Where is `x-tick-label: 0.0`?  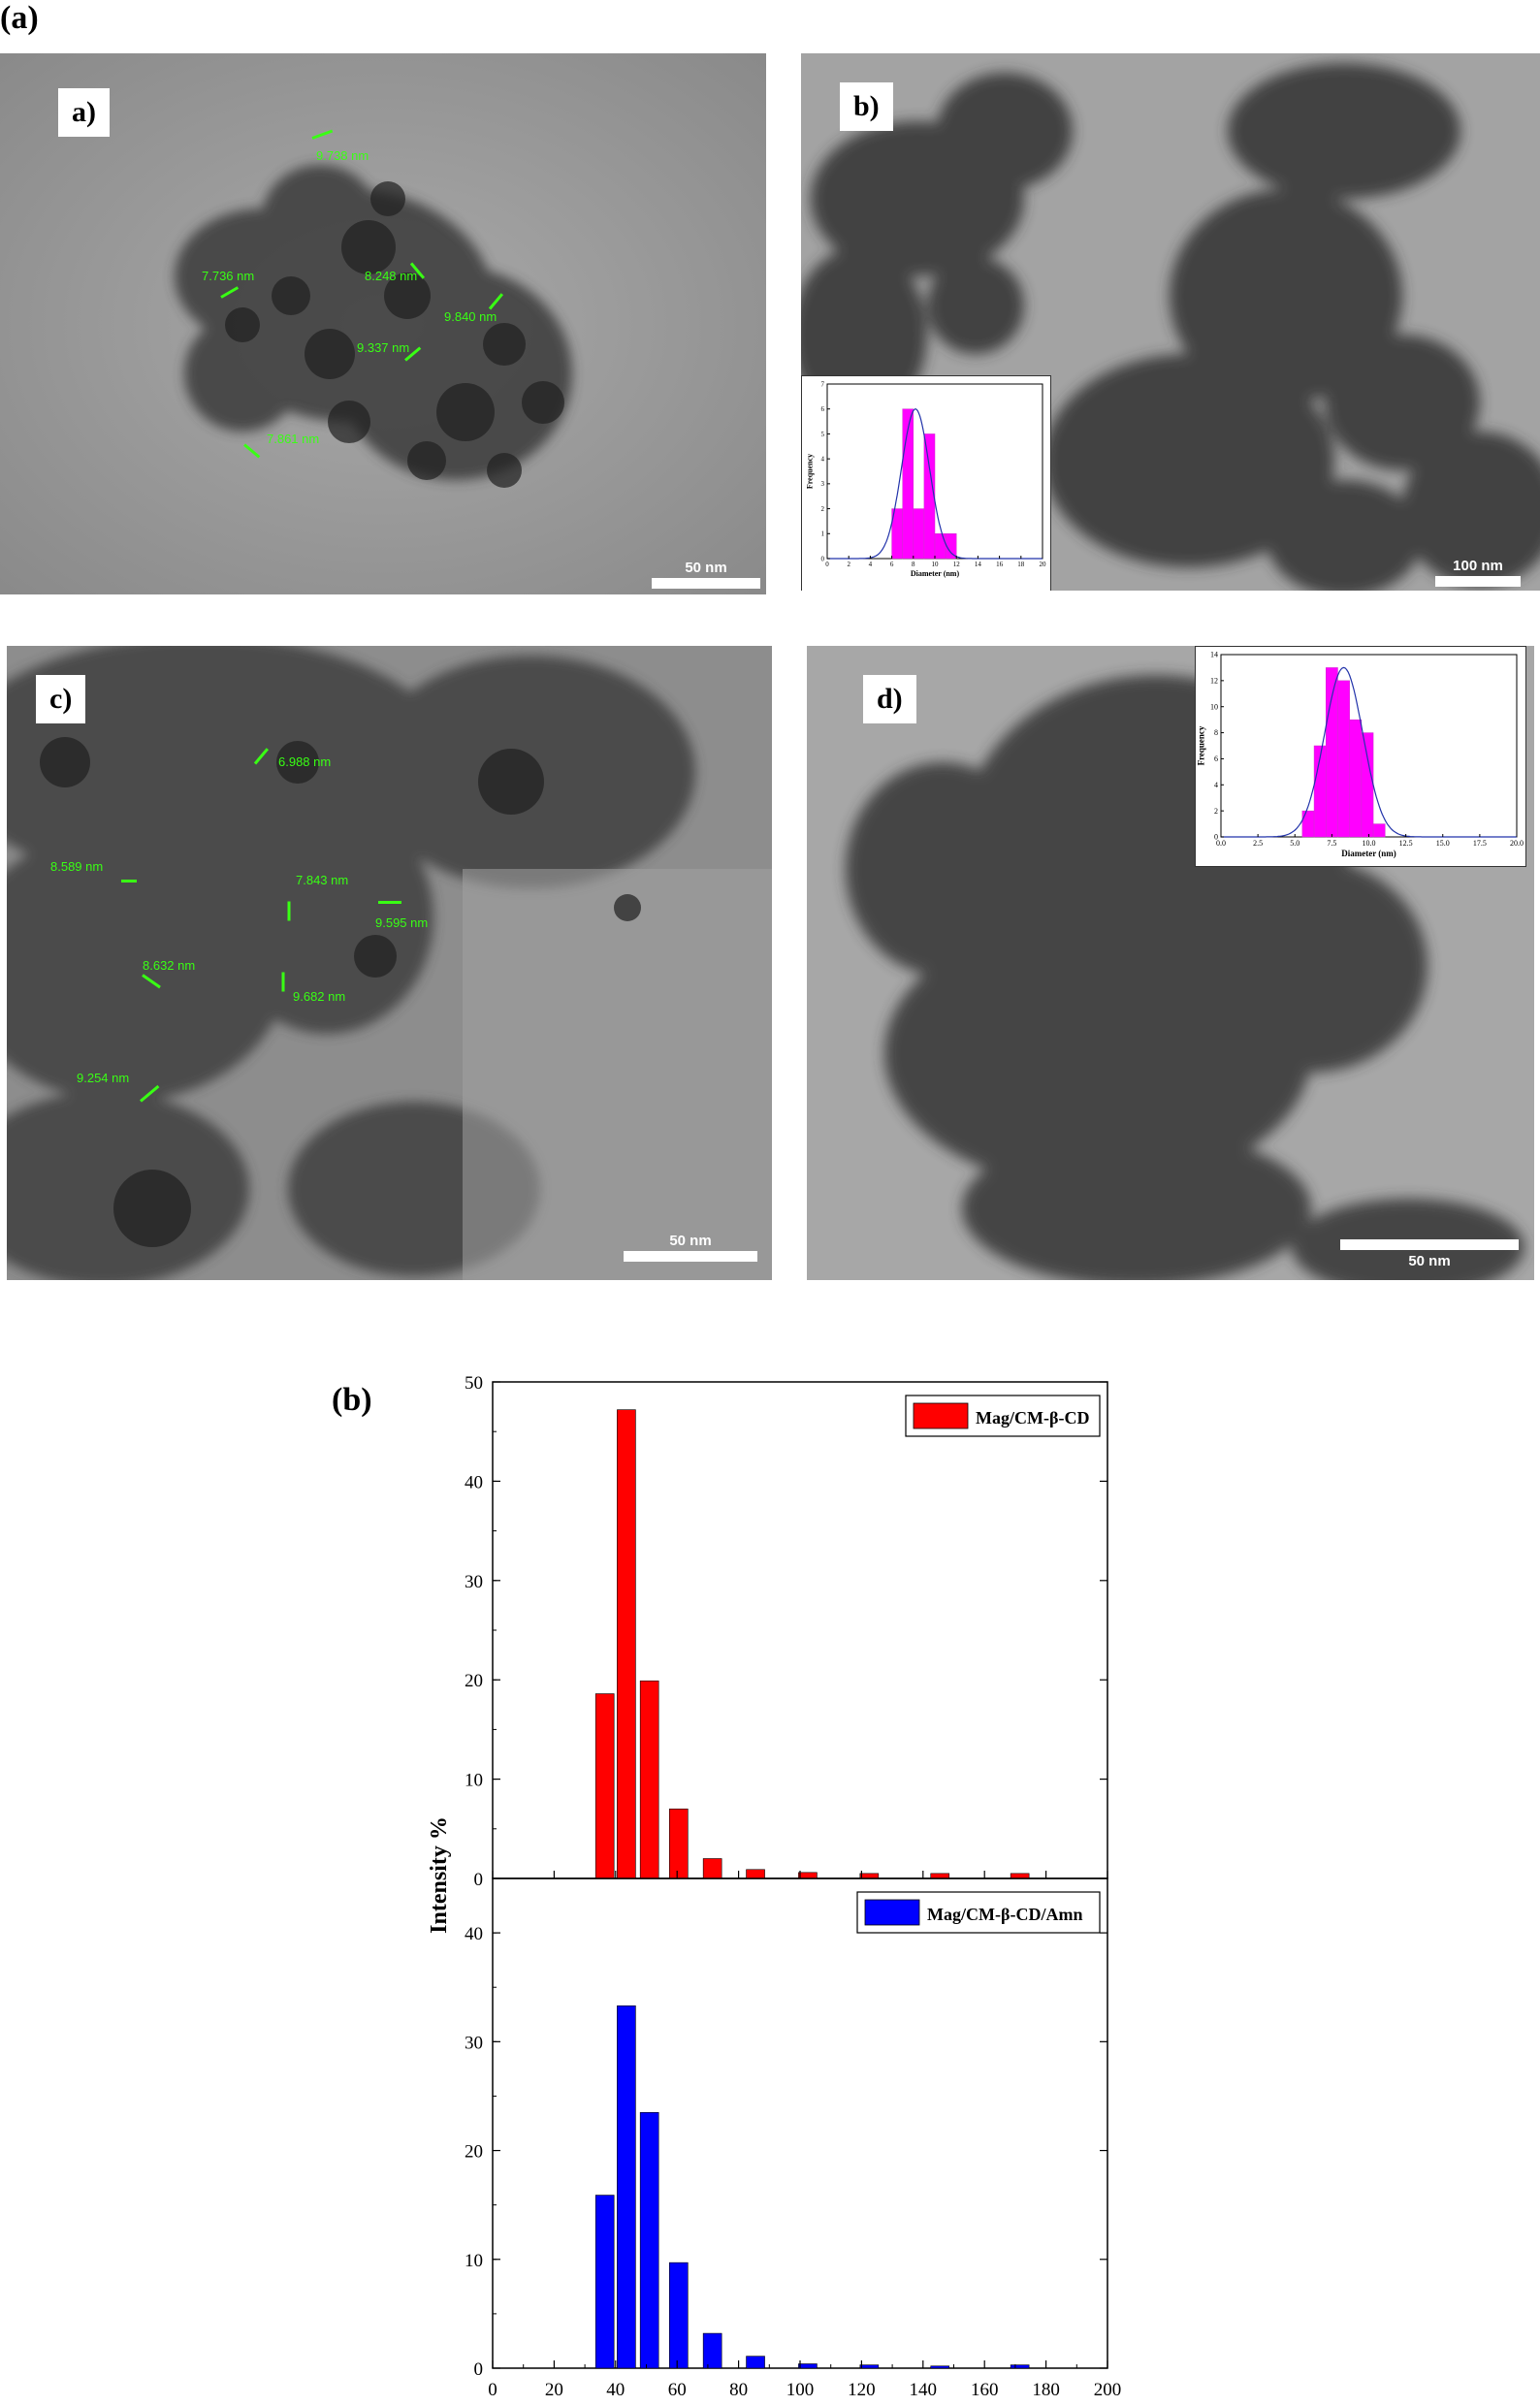
x-tick-label: 0.0 is located at coordinates (1221, 843).